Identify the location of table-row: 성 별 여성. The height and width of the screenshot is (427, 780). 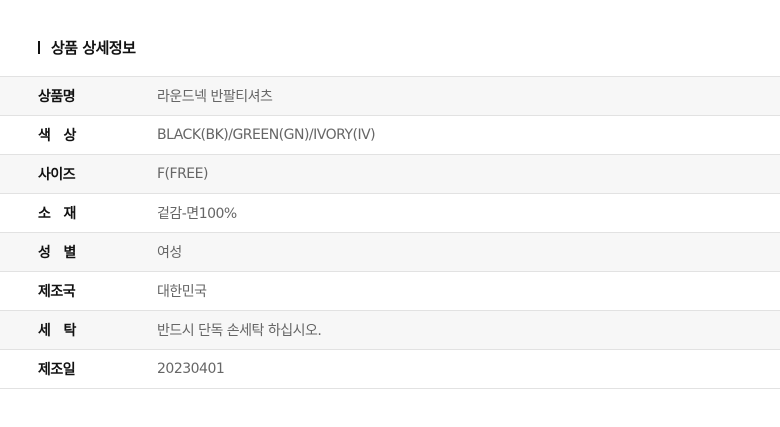
(390, 252).